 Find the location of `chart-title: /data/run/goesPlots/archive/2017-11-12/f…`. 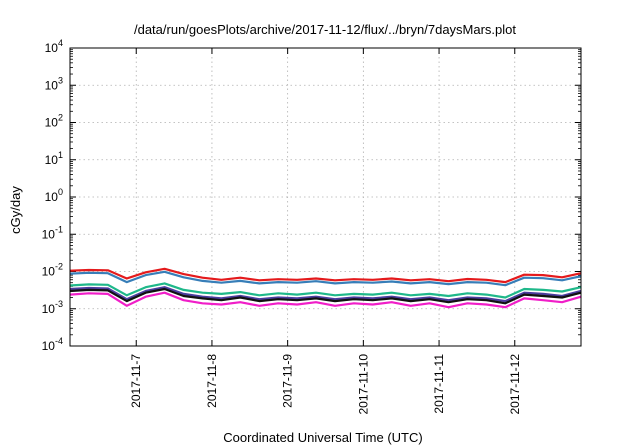

chart-title: /data/run/goesPlots/archive/2017-11-12/f… is located at coordinates (325, 29).